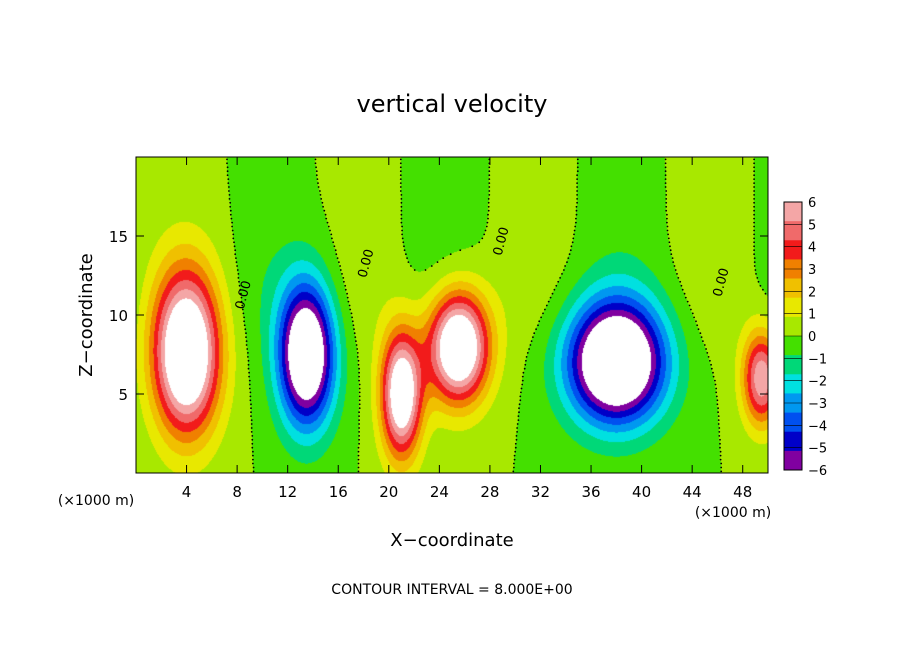  What do you see at coordinates (96, 501) in the screenshot?
I see `x-unit-left: (×1000 m)` at bounding box center [96, 501].